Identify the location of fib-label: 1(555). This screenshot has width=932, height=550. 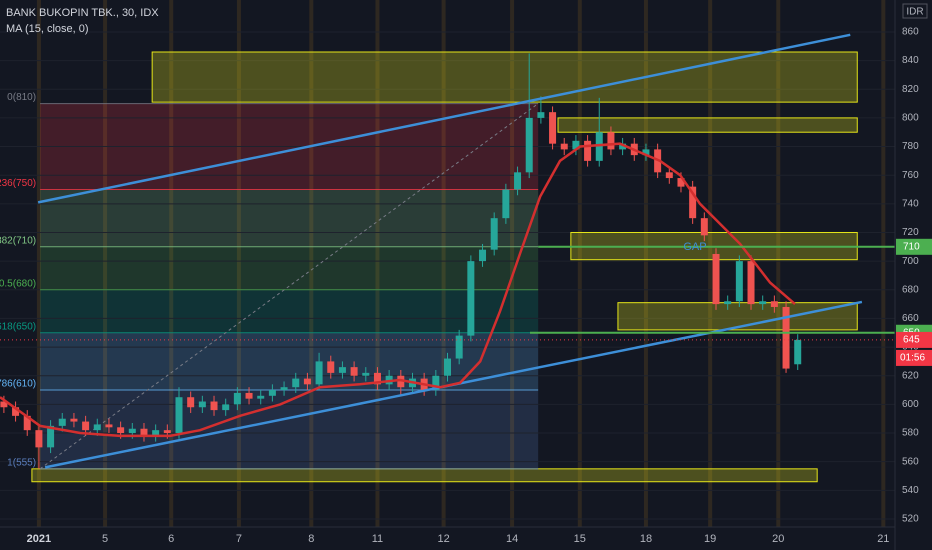
(21, 462).